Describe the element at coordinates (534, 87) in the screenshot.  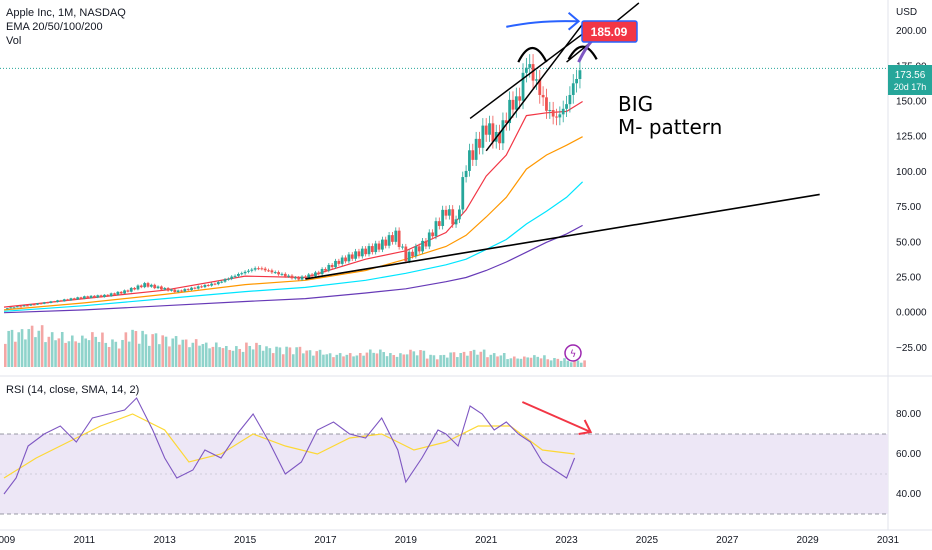
I see `channel-middle-line` at that location.